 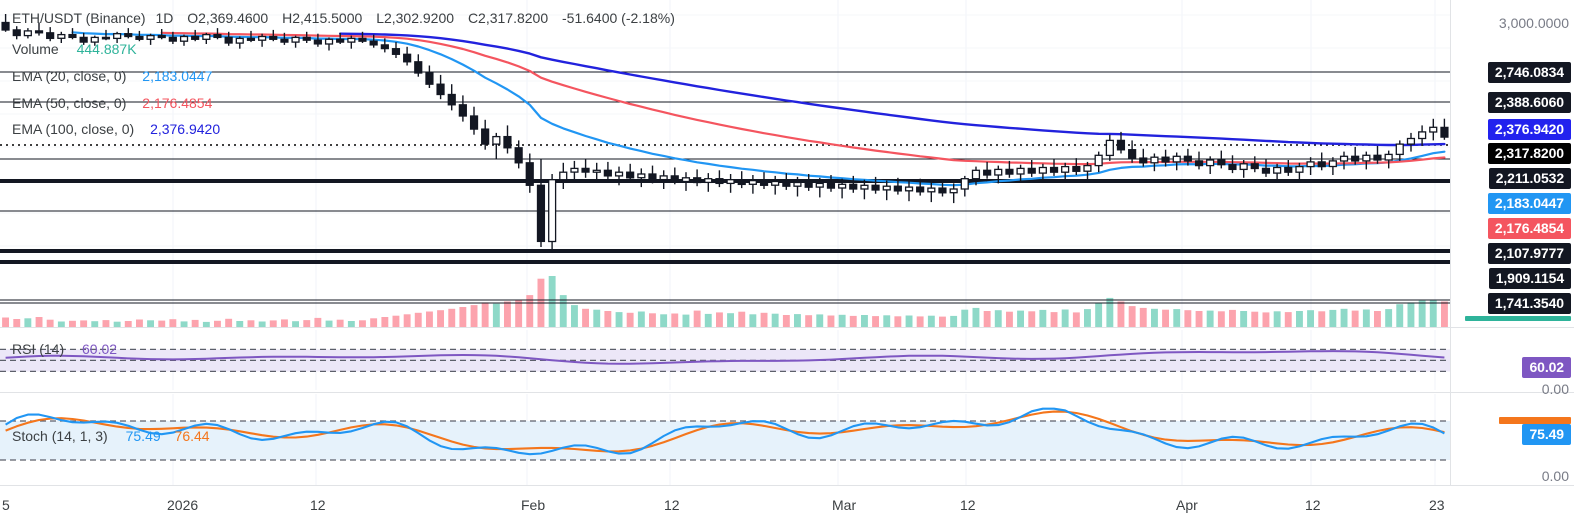 What do you see at coordinates (1529, 102) in the screenshot?
I see `price-tag-1: 2,388.6060` at bounding box center [1529, 102].